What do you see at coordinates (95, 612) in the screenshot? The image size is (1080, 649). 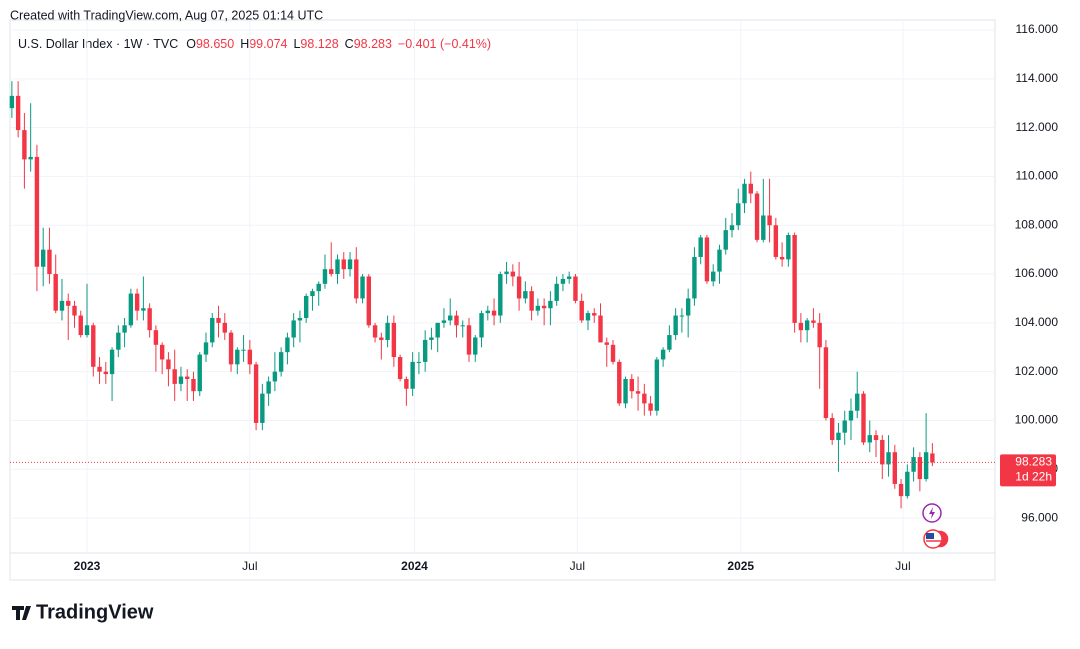 I see `brand-name: TradingView` at bounding box center [95, 612].